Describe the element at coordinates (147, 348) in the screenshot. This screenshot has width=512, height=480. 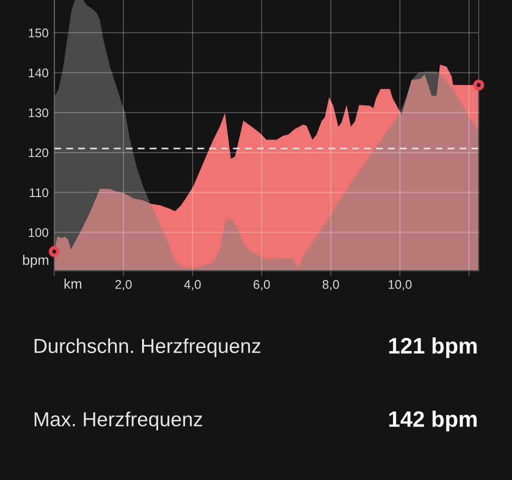
I see `text: Durchschn. Herzfrequenz` at that location.